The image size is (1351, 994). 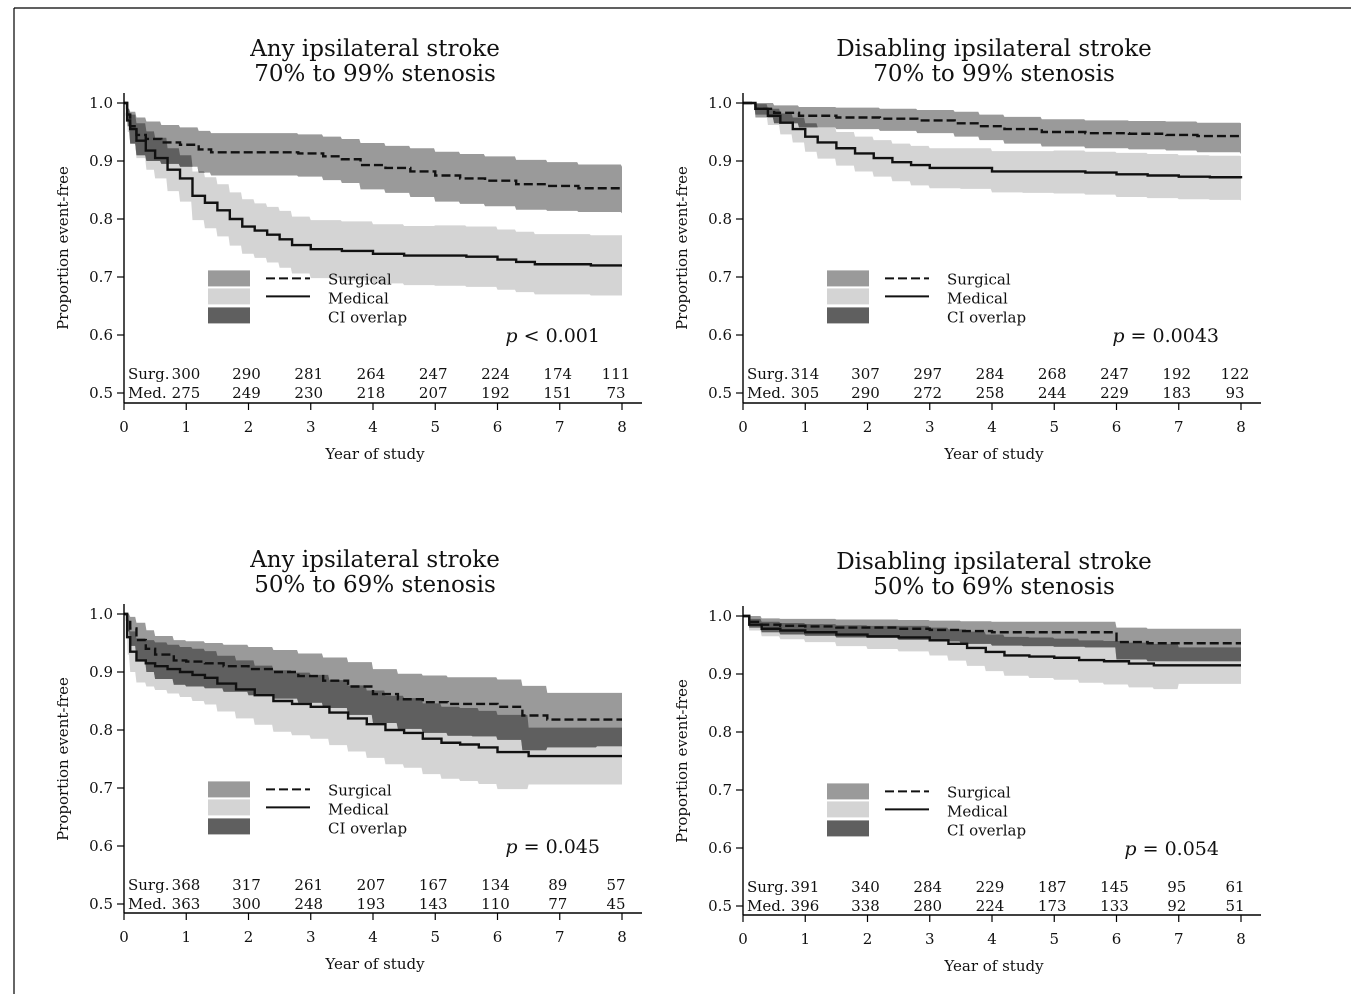 What do you see at coordinates (615, 393) in the screenshot?
I see `at-risk-count: 73` at bounding box center [615, 393].